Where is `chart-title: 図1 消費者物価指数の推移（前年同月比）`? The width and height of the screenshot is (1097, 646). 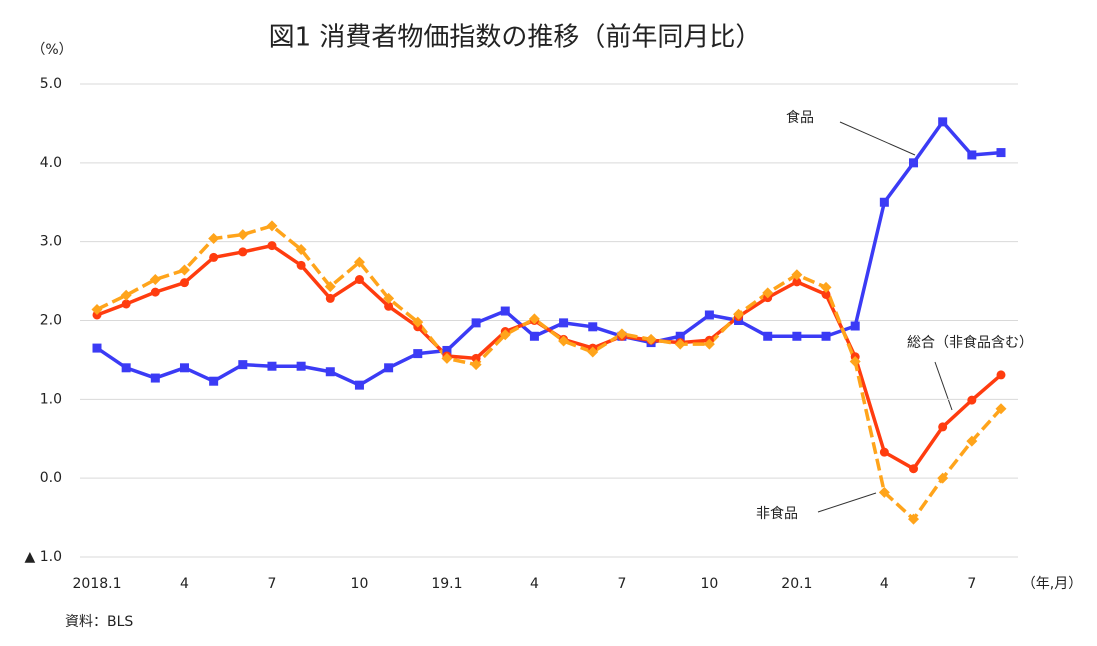 chart-title: 図1 消費者物価指数の推移（前年同月比） is located at coordinates (515, 38).